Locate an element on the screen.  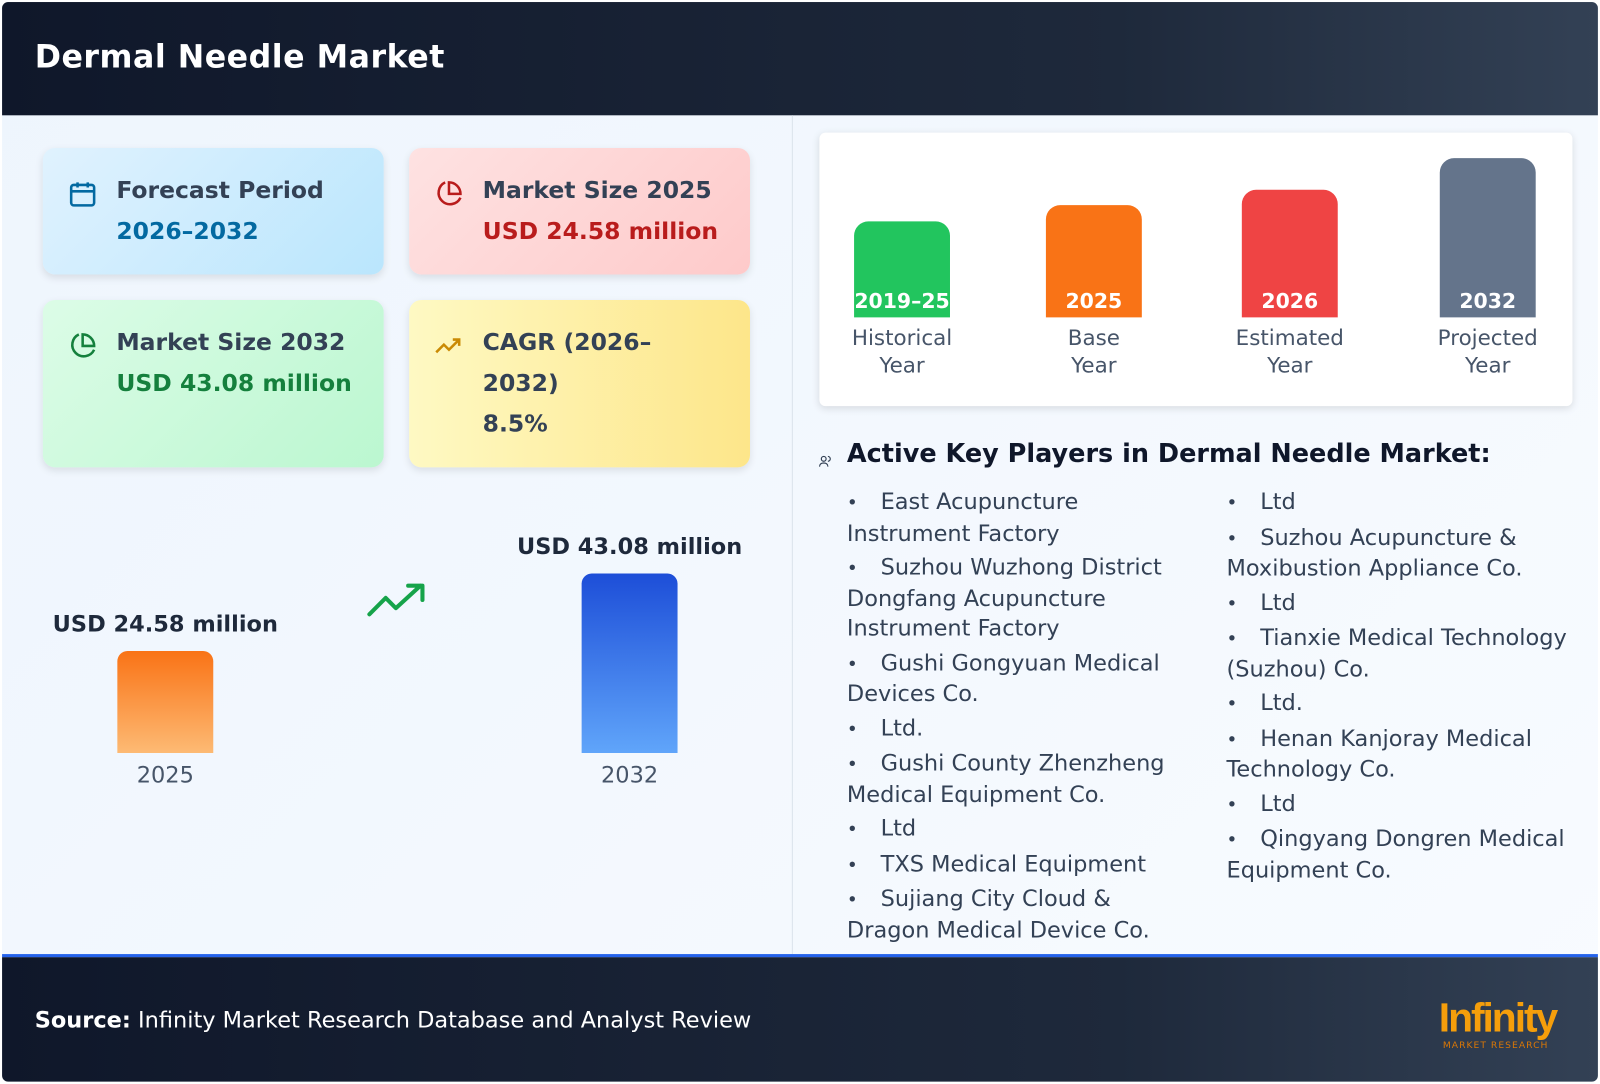
card-value: 8.5% is located at coordinates (515, 424).